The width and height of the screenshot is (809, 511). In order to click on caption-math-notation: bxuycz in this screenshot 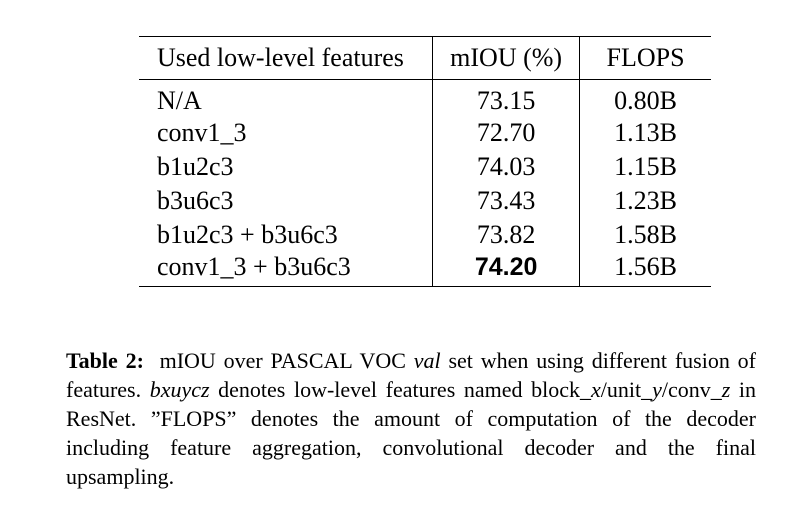, I will do `click(179, 389)`.